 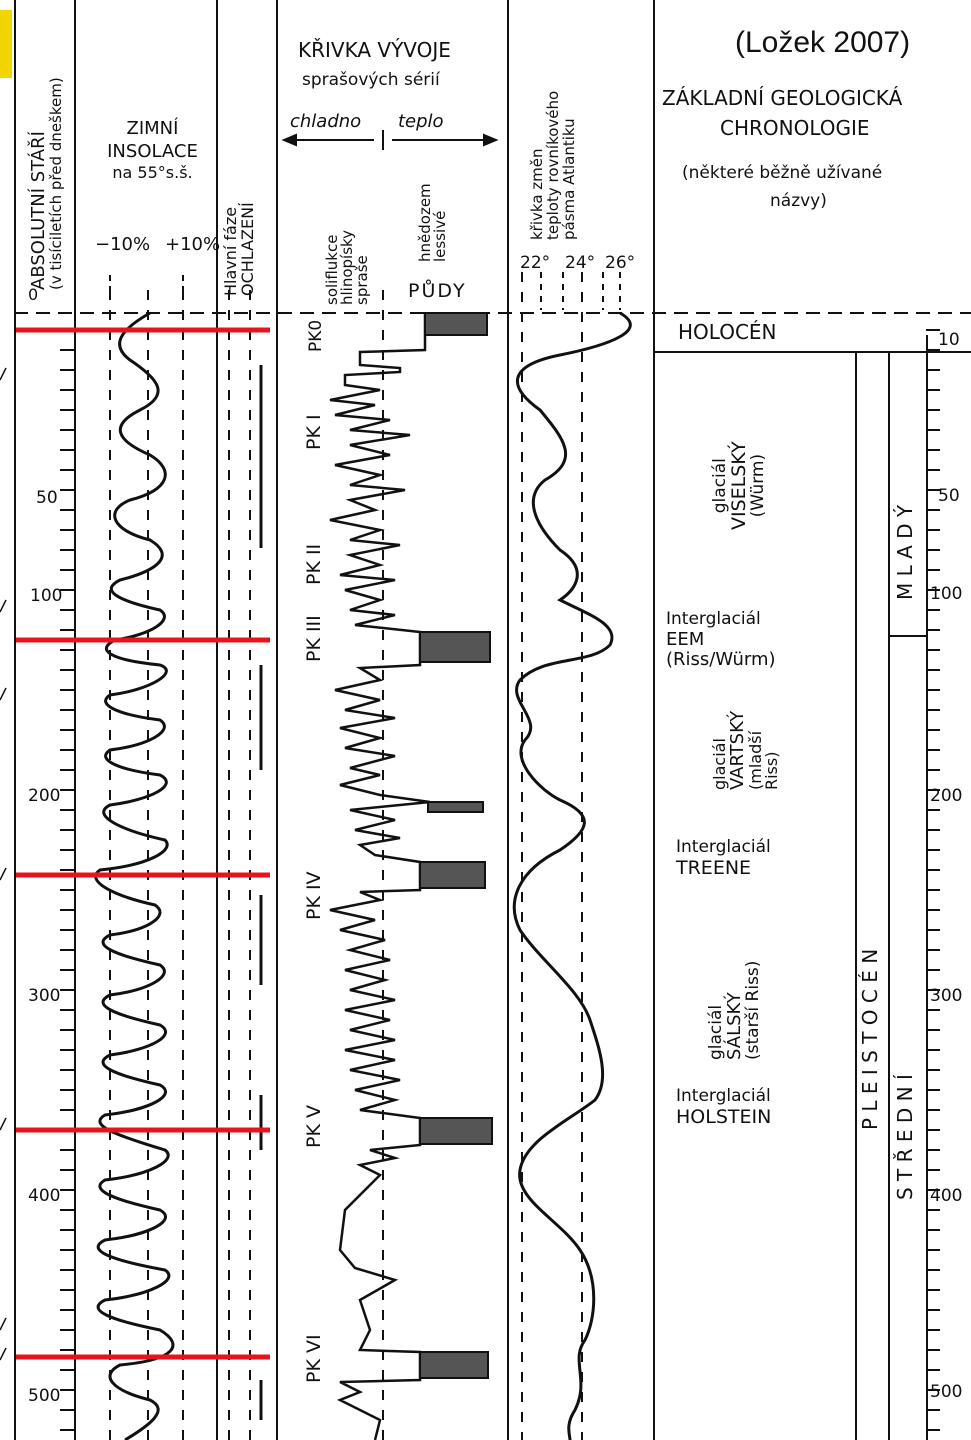 I want to click on right-tick-400: 400, so click(x=946, y=1196).